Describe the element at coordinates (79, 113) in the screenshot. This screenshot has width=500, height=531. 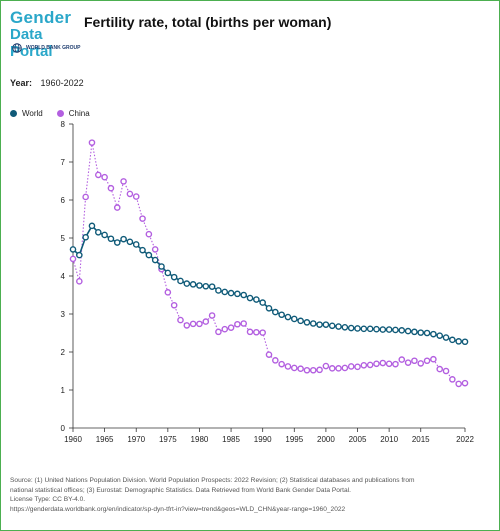
I see `legend-label-china: China` at that location.